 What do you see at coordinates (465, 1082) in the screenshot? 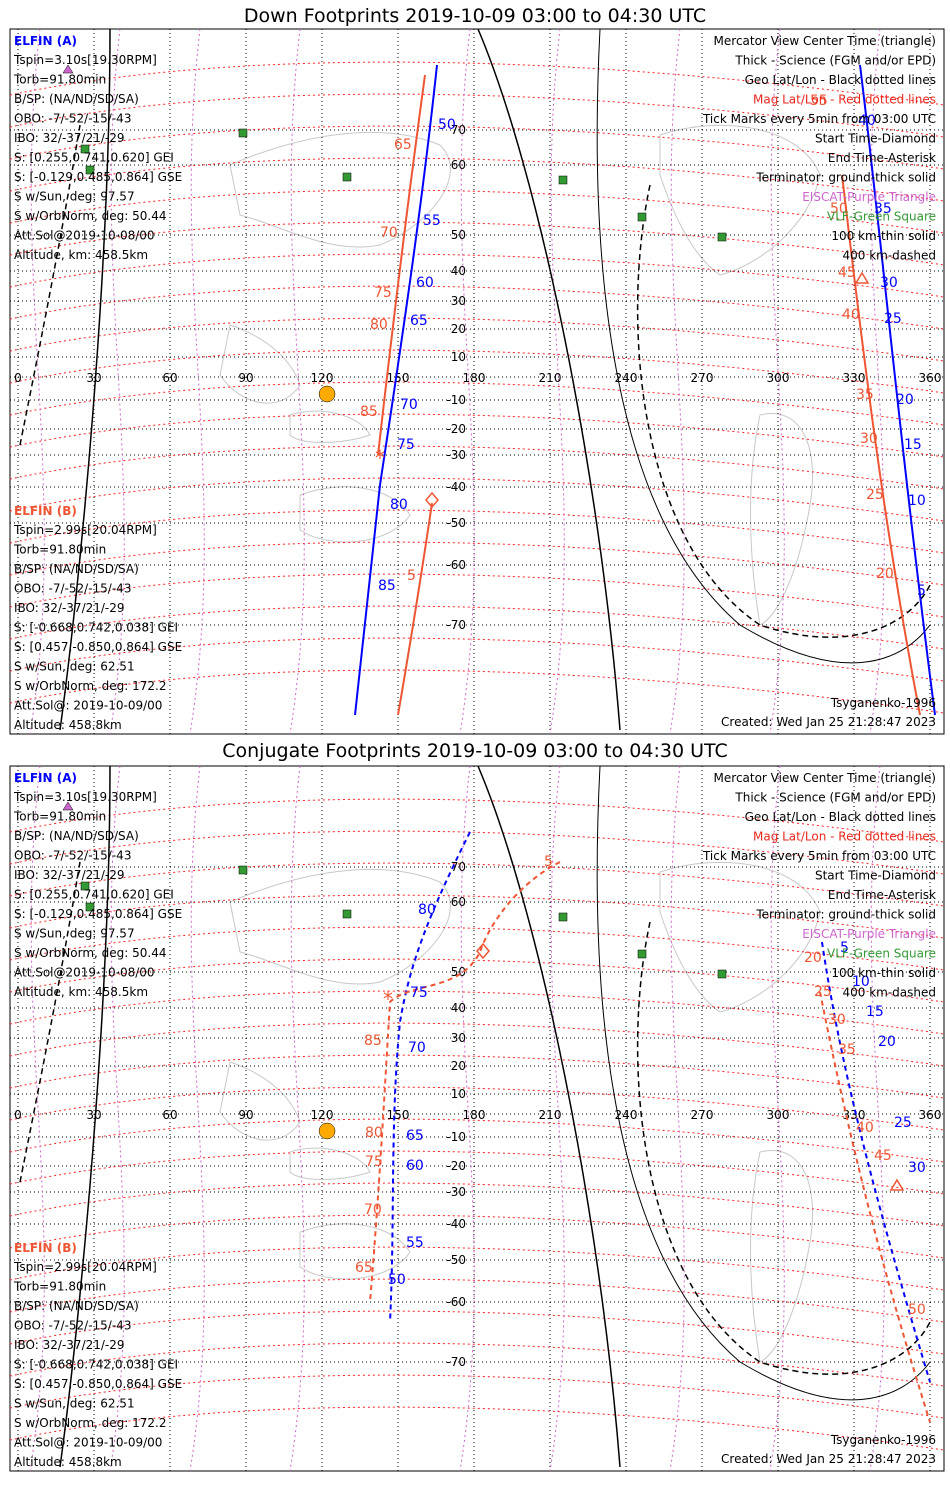
I see `elfin-b-track` at bounding box center [465, 1082].